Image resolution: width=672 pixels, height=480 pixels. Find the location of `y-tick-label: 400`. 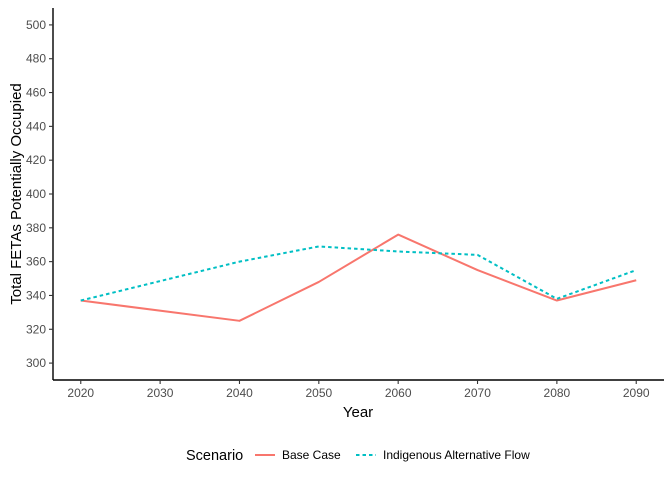

y-tick-label: 400 is located at coordinates (36, 194).